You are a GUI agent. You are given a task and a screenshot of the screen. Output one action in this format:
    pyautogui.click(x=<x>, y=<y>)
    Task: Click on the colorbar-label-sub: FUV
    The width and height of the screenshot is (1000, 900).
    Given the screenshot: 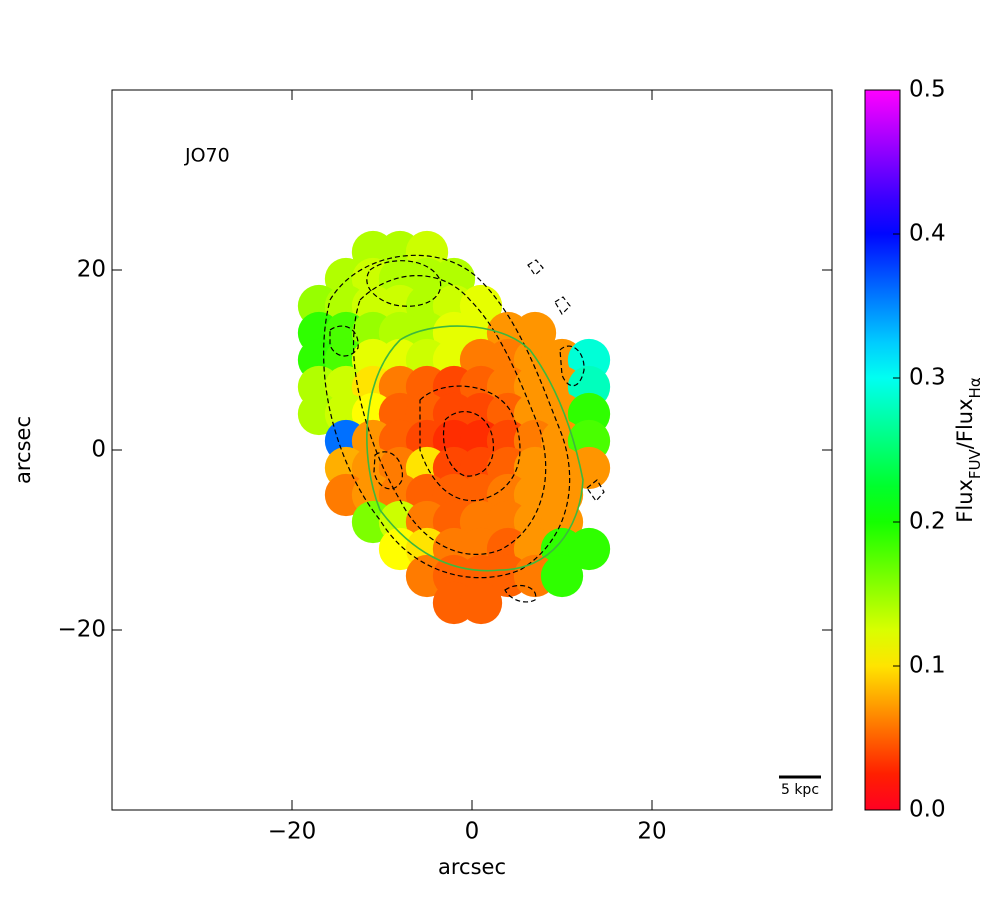 What is the action you would take?
    pyautogui.click(x=975, y=463)
    